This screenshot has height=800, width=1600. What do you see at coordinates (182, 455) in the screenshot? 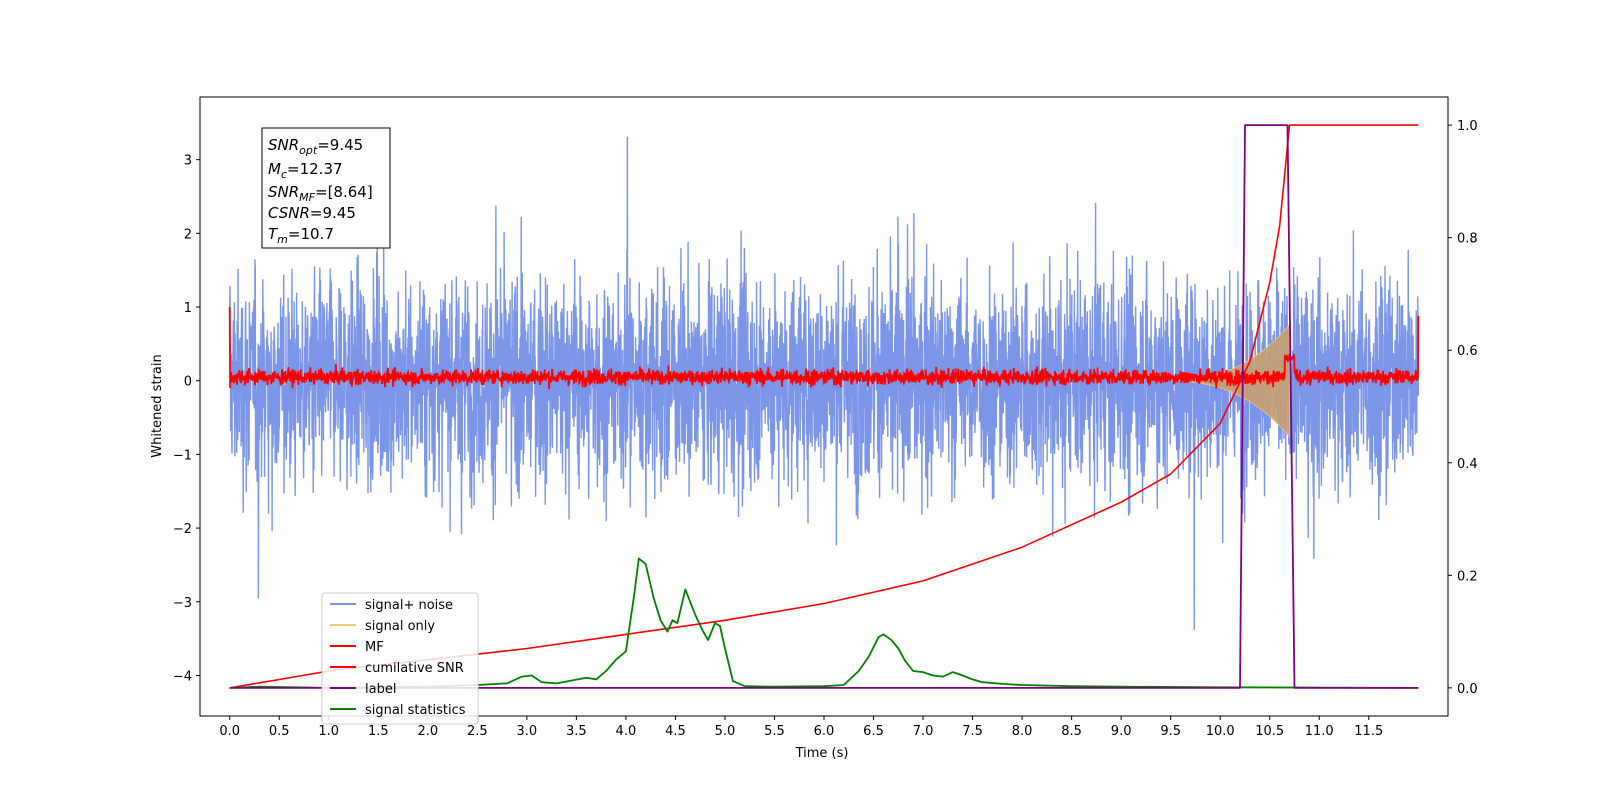
I see `y-tick-label: −1` at bounding box center [182, 455].